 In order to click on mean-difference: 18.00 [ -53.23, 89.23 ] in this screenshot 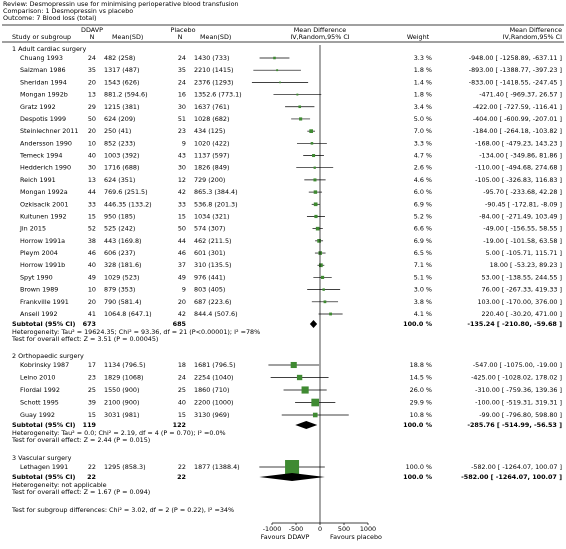, I will do `click(526, 265)`.